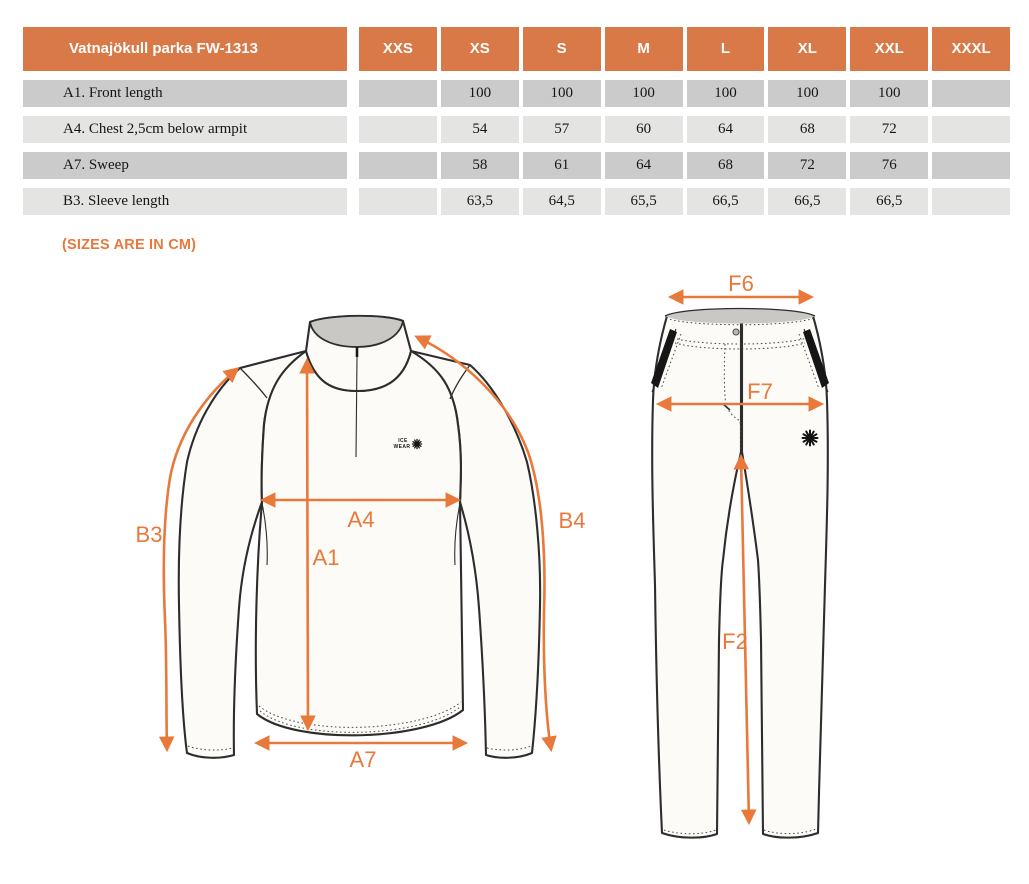 This screenshot has width=1029, height=884. What do you see at coordinates (725, 93) in the screenshot?
I see `cell-front-length-l: 100` at bounding box center [725, 93].